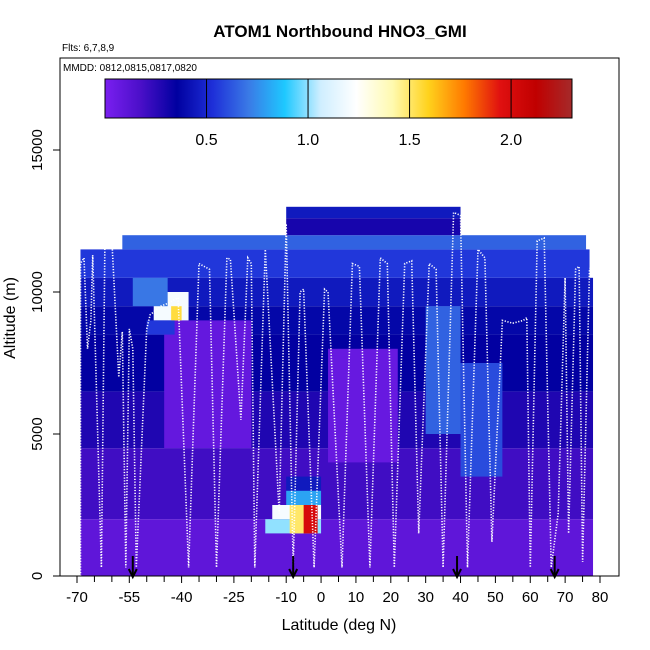 The width and height of the screenshot is (650, 650). I want to click on x-tick-label: -40, so click(182, 597).